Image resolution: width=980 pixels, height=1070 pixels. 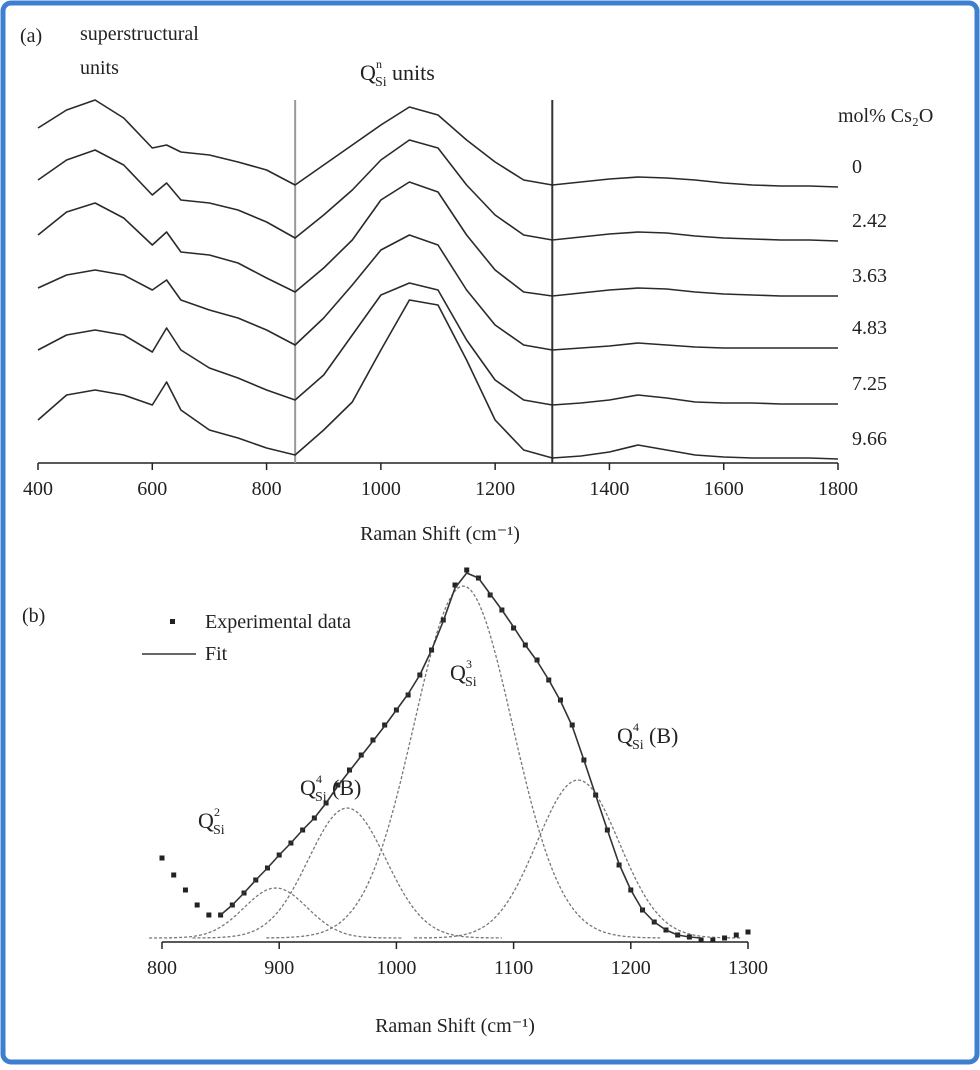 What do you see at coordinates (869, 221) in the screenshot?
I see `legend-label: 2.42` at bounding box center [869, 221].